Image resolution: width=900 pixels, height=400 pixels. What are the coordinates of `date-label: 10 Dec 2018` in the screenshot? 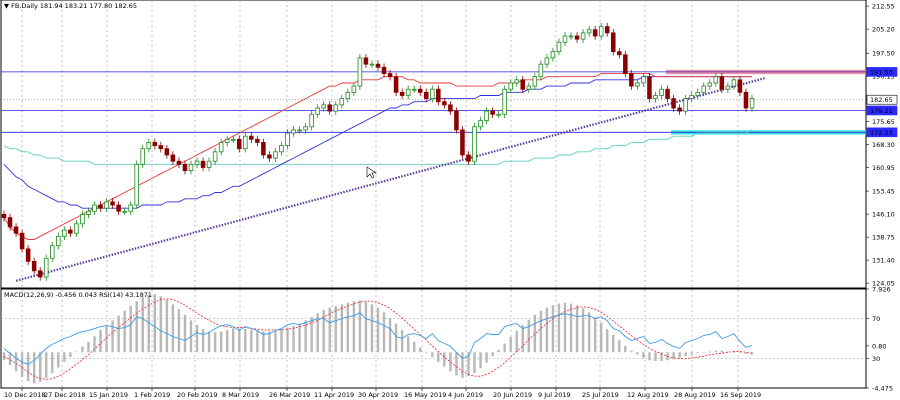 It's located at (25, 395).